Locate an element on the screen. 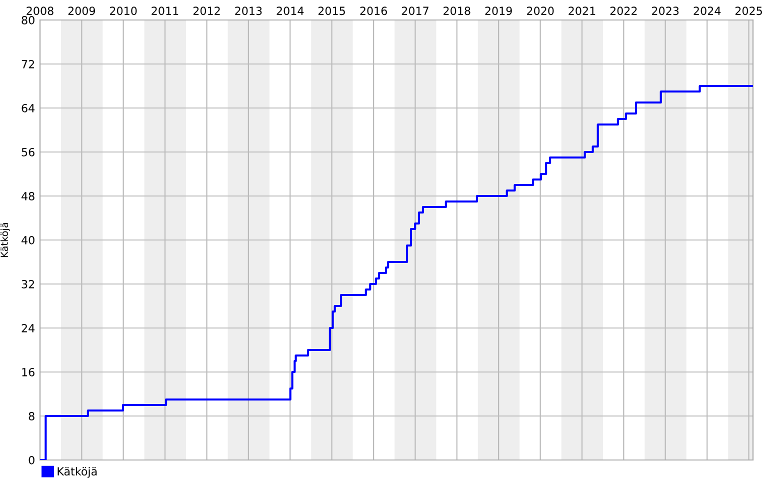 The width and height of the screenshot is (770, 500). x-tick-label: 2008 is located at coordinates (40, 11).